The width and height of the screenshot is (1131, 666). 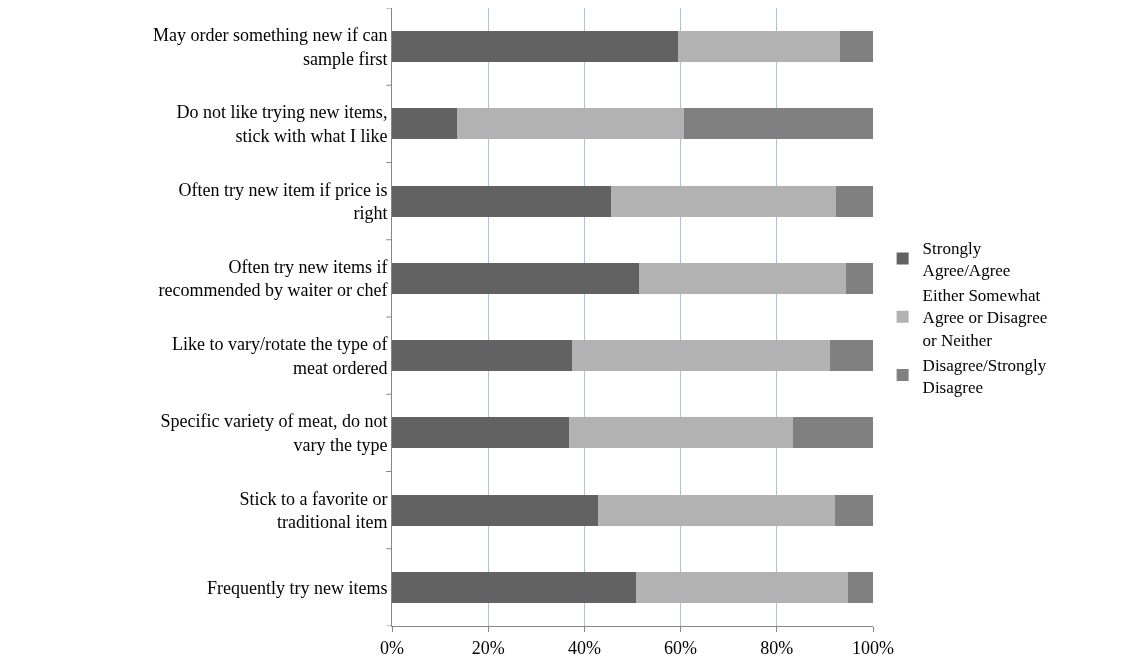 What do you see at coordinates (984, 376) in the screenshot?
I see `legend-label: Disagree/Strongly Disagree` at bounding box center [984, 376].